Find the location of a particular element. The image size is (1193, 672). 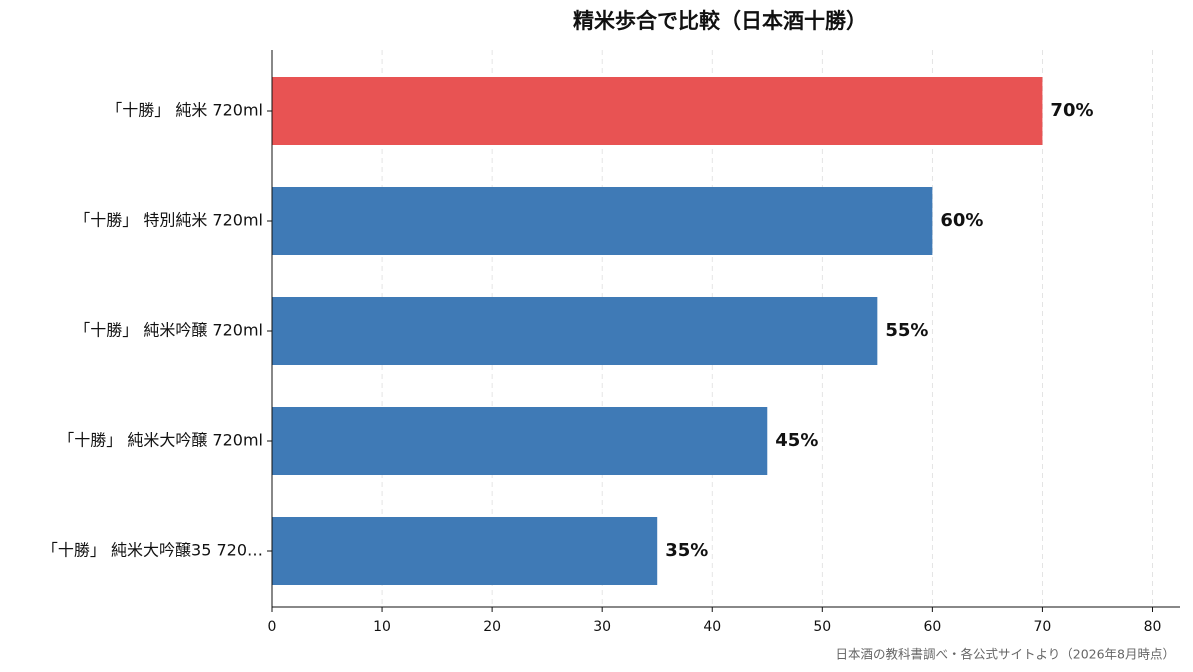

value-label: 60% is located at coordinates (961, 220).